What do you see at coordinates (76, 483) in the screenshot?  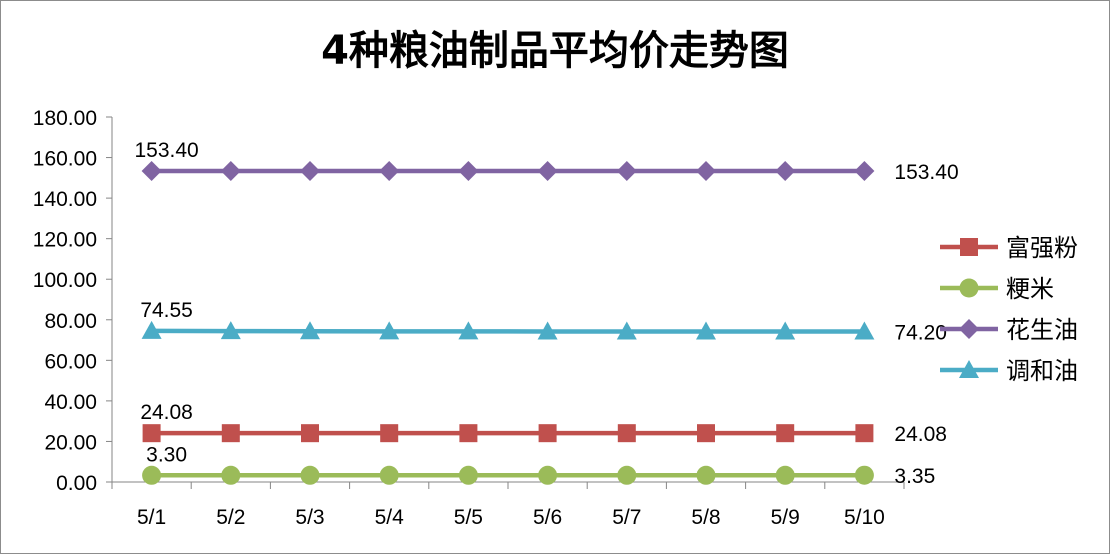 I see `y-tick-label: 0.00` at bounding box center [76, 483].